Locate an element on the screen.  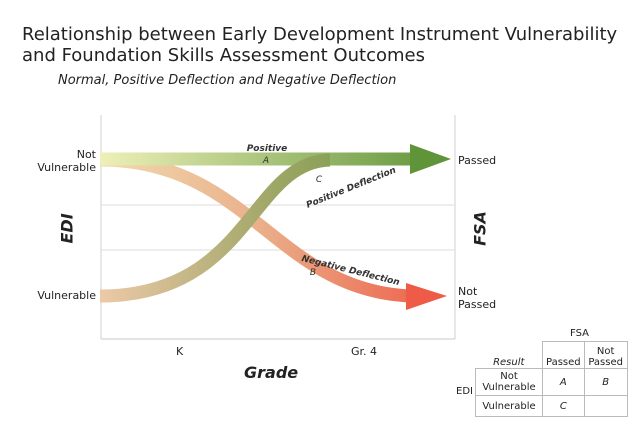
legend-not-passed-header: Not Passed is located at coordinates (605, 355).